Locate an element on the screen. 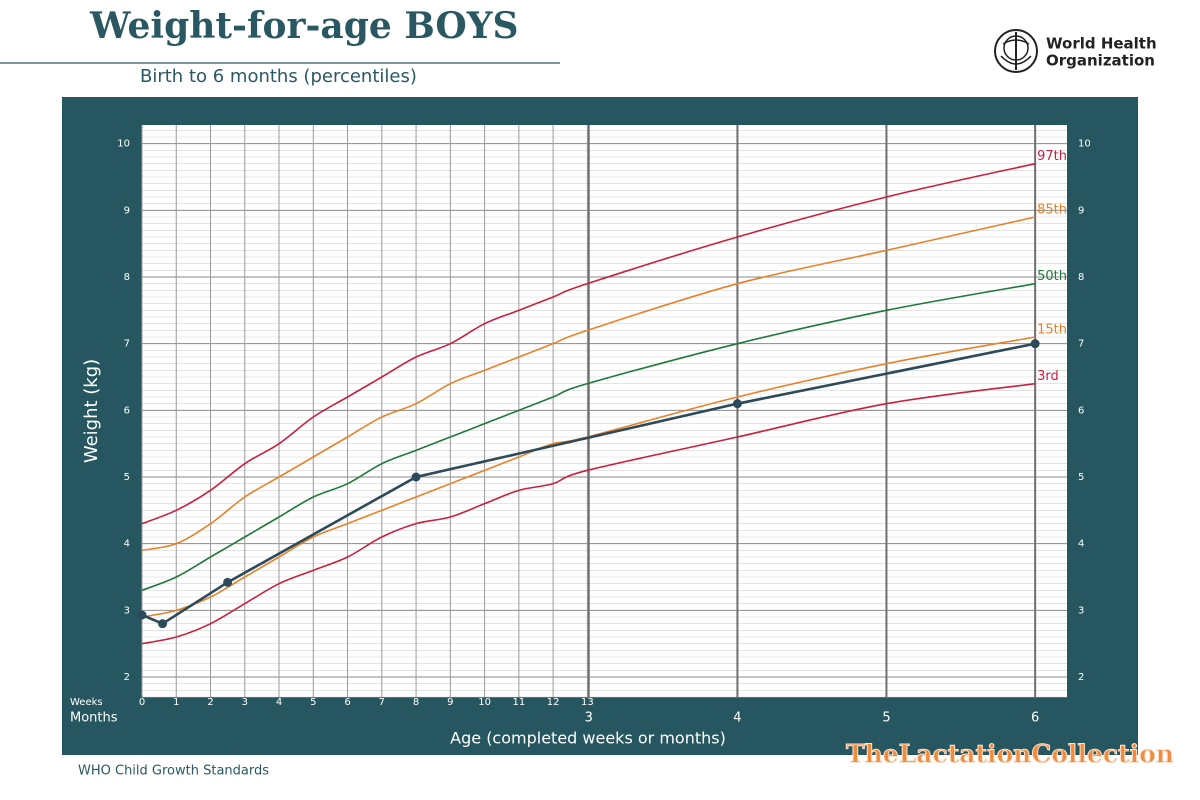  footer: WHO Child Growth Standards is located at coordinates (173, 771).